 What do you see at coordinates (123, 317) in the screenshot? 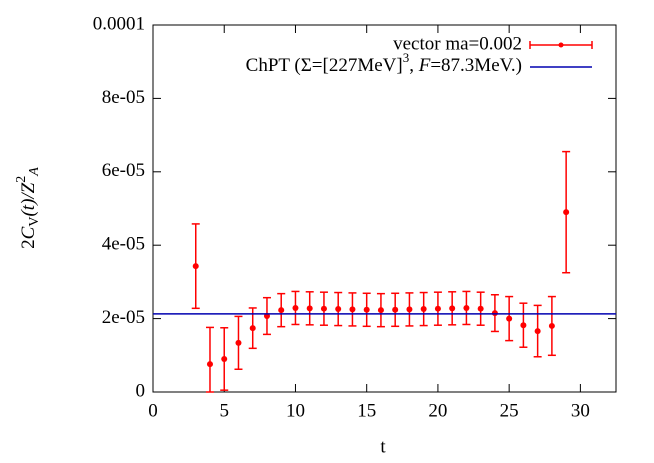
I see `y-tick-label: 2e-05` at bounding box center [123, 317].